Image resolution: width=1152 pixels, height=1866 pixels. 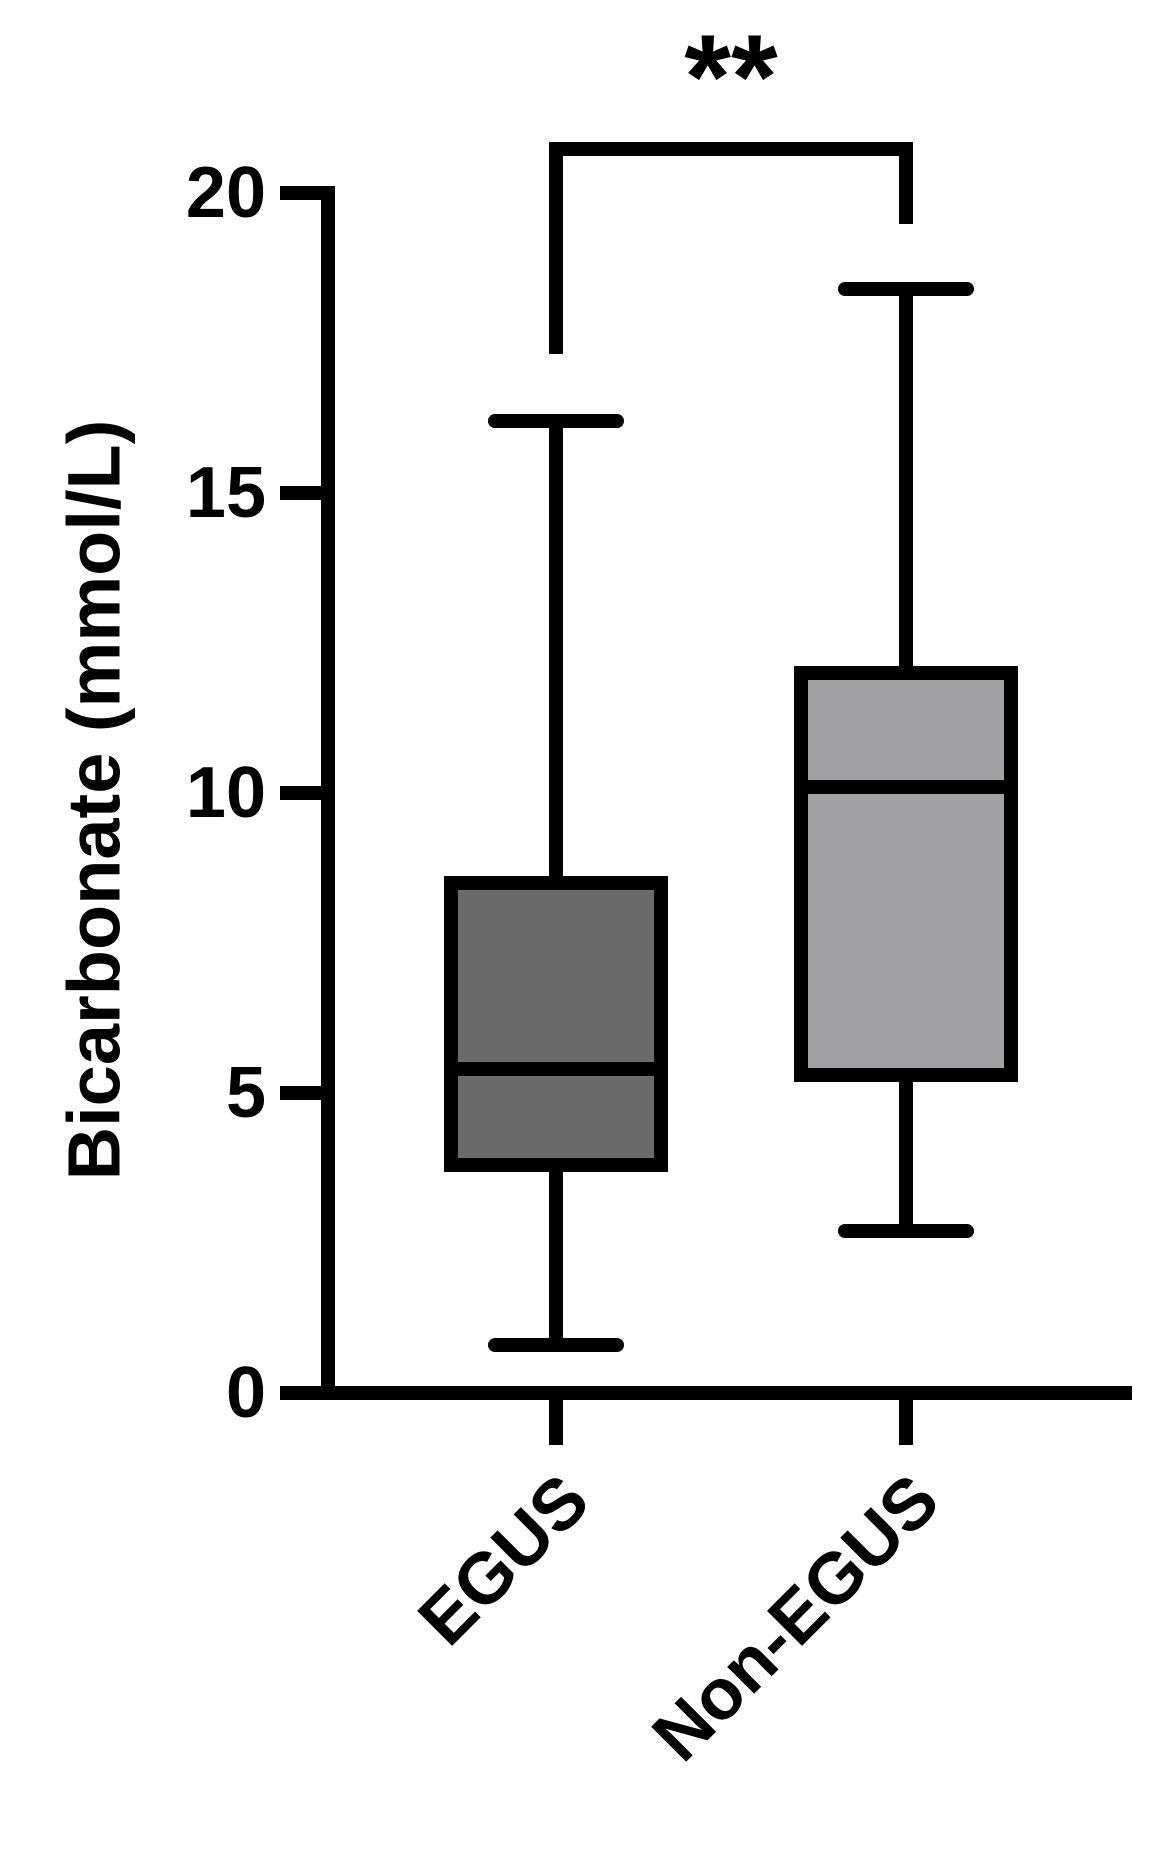 What do you see at coordinates (731, 248) in the screenshot?
I see `significance-bracket` at bounding box center [731, 248].